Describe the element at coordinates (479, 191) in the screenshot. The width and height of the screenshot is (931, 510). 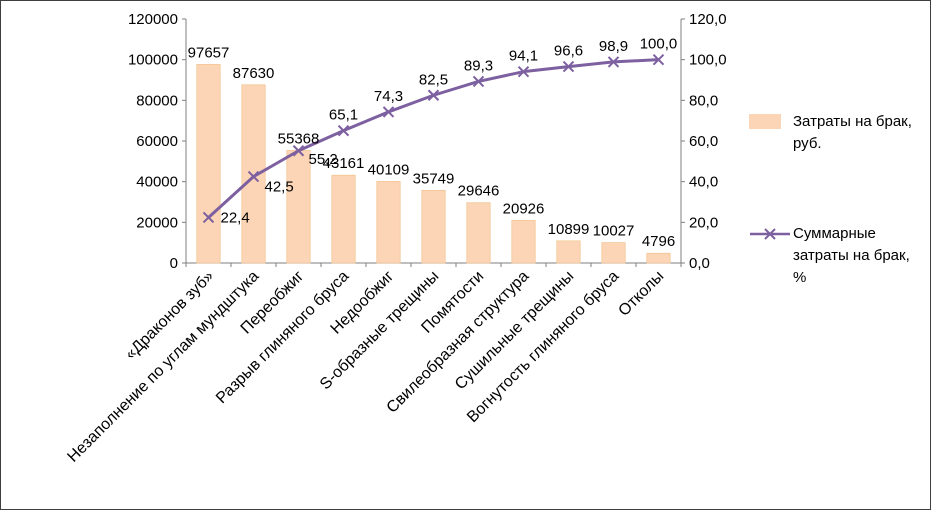
I see `bar-value-label: 29646` at that location.